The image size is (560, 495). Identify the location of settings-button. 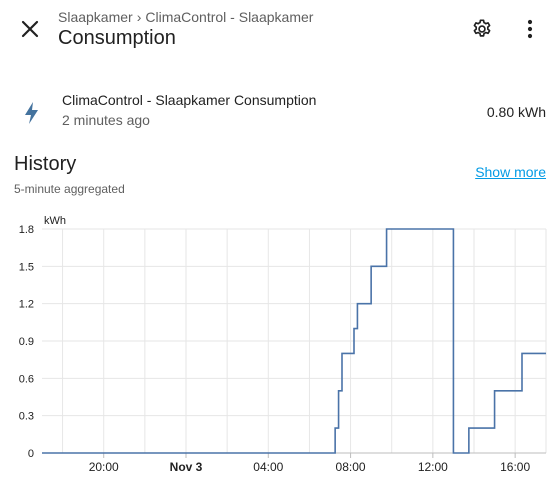
(482, 29).